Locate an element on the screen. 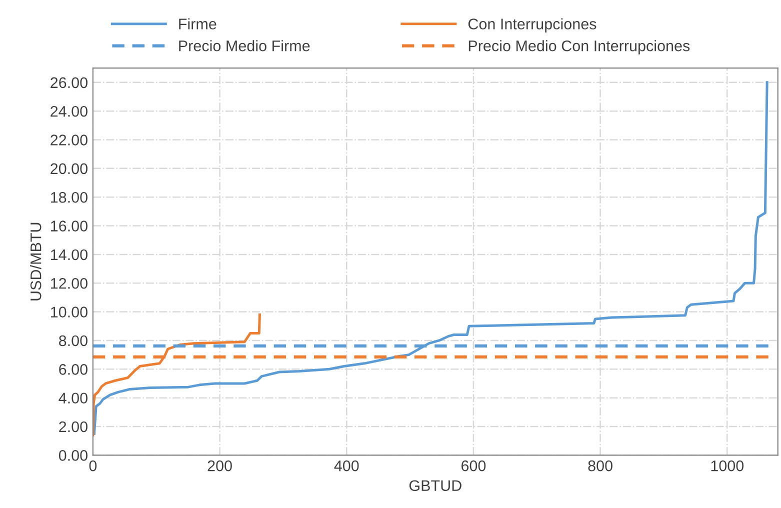 This screenshot has width=781, height=508. y-tick-label: 8.00 is located at coordinates (73, 340).